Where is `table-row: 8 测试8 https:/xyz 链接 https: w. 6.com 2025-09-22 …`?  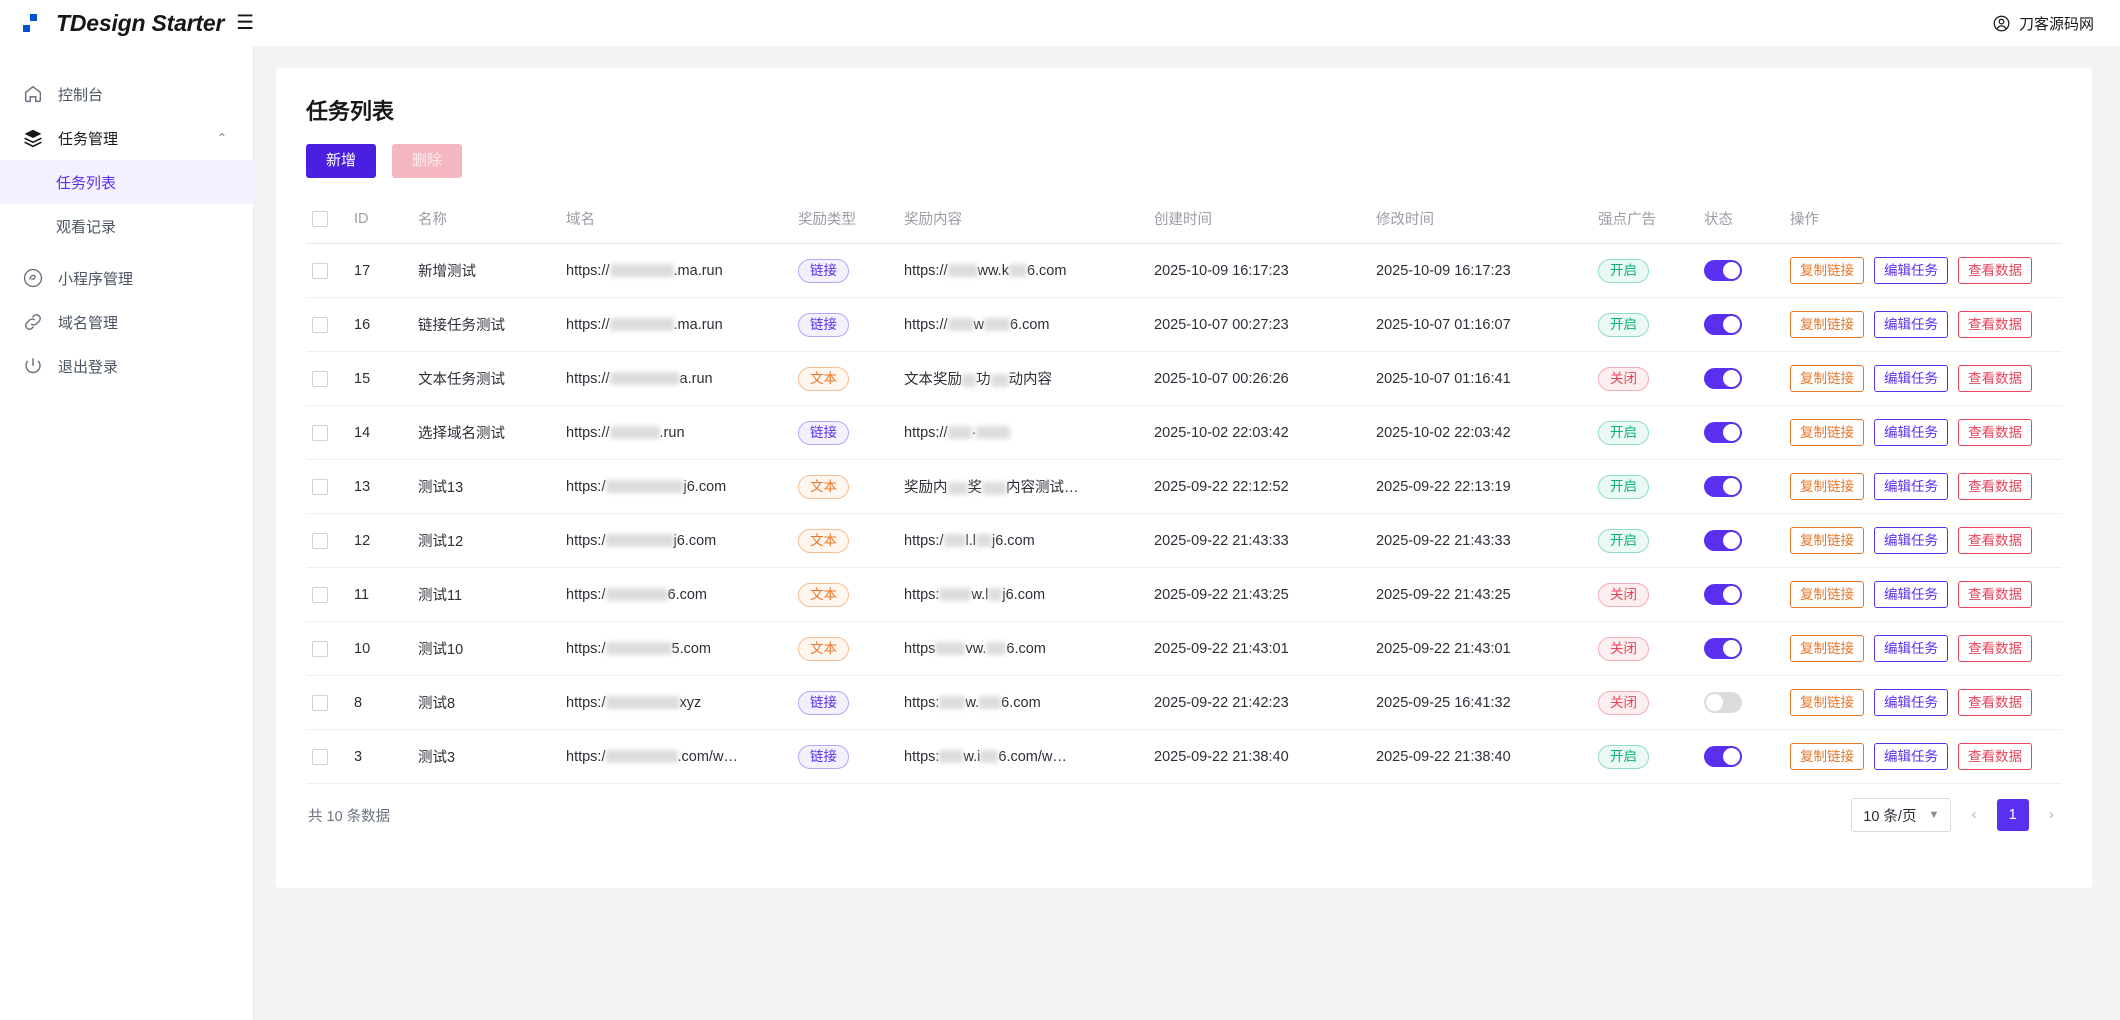
table-row: 8 测试8 https:/xyz 链接 https: w. 6.com 2025-09-22 … is located at coordinates (1184, 702).